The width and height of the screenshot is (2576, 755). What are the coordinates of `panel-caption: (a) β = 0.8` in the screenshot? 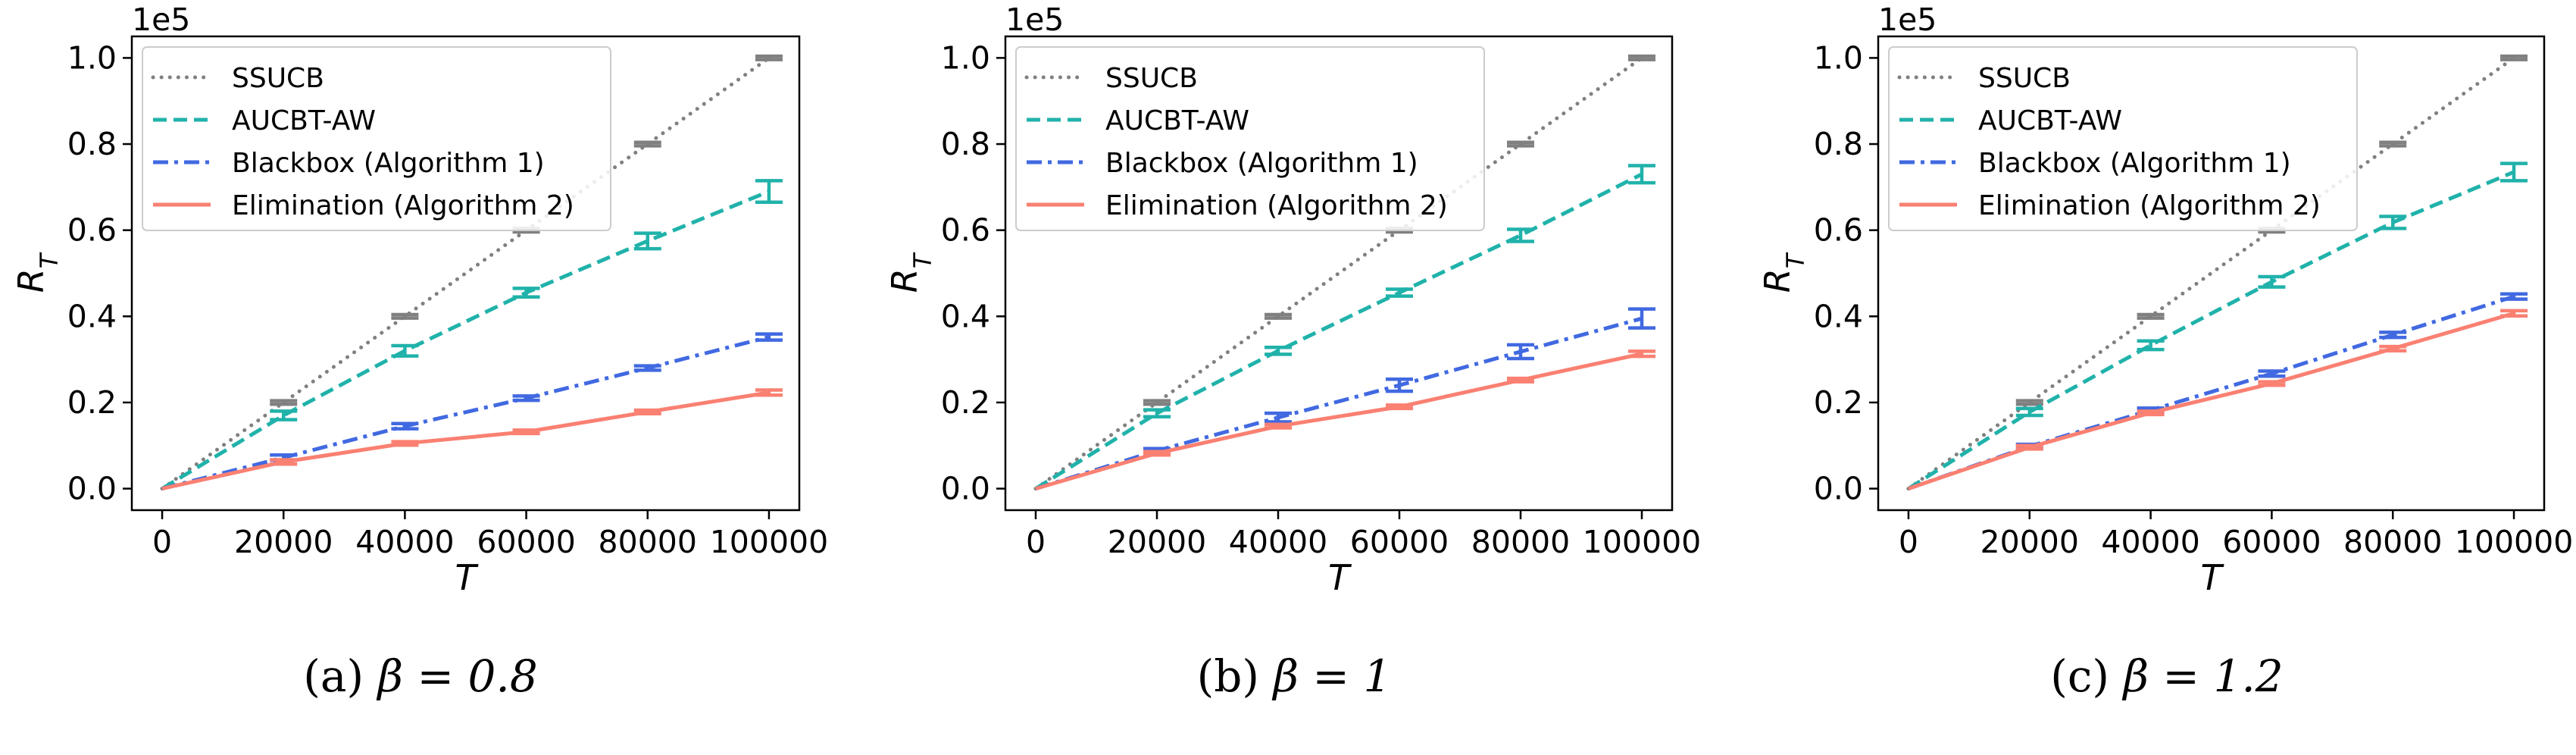 It's located at (420, 676).